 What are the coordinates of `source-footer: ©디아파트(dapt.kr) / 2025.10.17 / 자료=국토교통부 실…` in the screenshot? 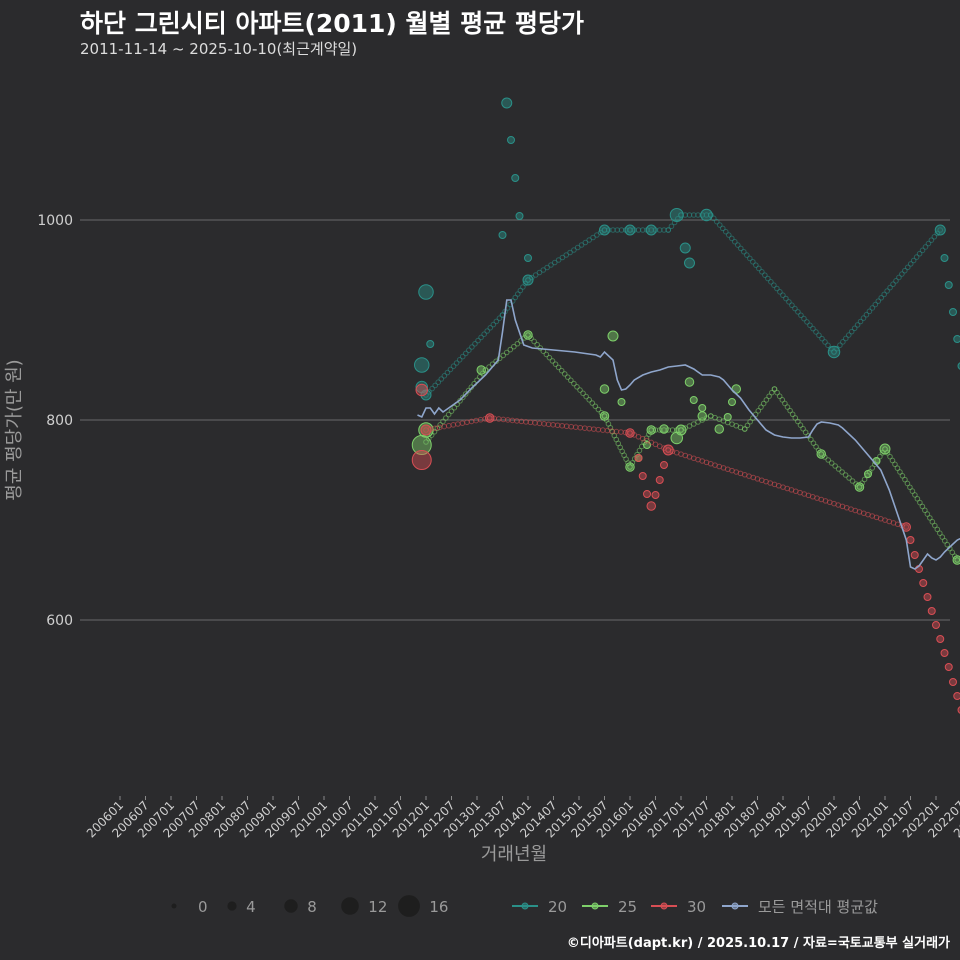 It's located at (758, 943).